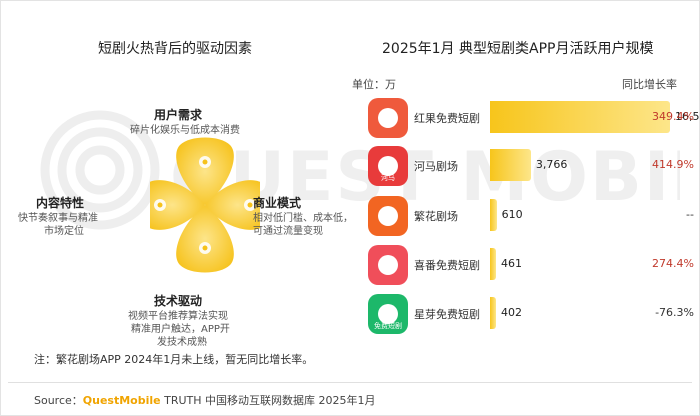 The width and height of the screenshot is (700, 416). What do you see at coordinates (527, 314) in the screenshot?
I see `chart-row: 免费短剧 星芽免费短剧 402 -76.3%` at bounding box center [527, 314].